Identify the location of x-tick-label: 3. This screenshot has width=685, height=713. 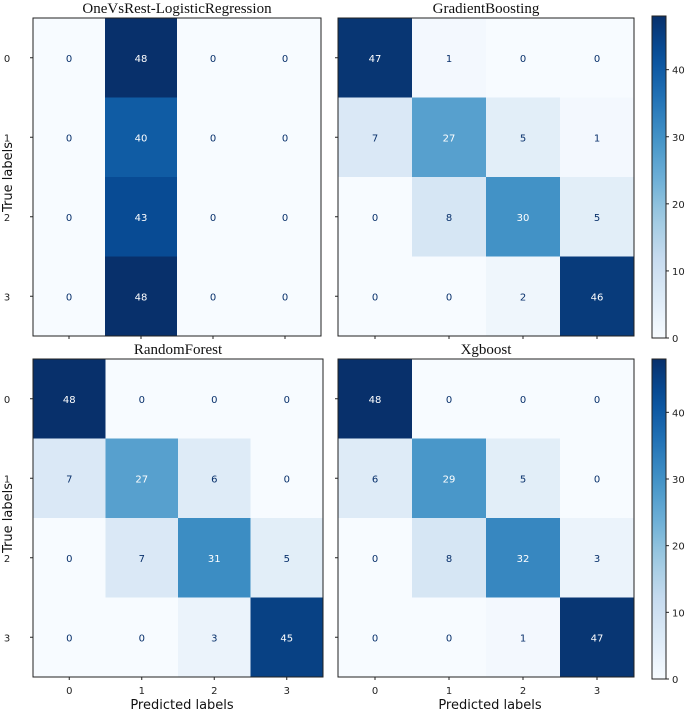
(287, 691).